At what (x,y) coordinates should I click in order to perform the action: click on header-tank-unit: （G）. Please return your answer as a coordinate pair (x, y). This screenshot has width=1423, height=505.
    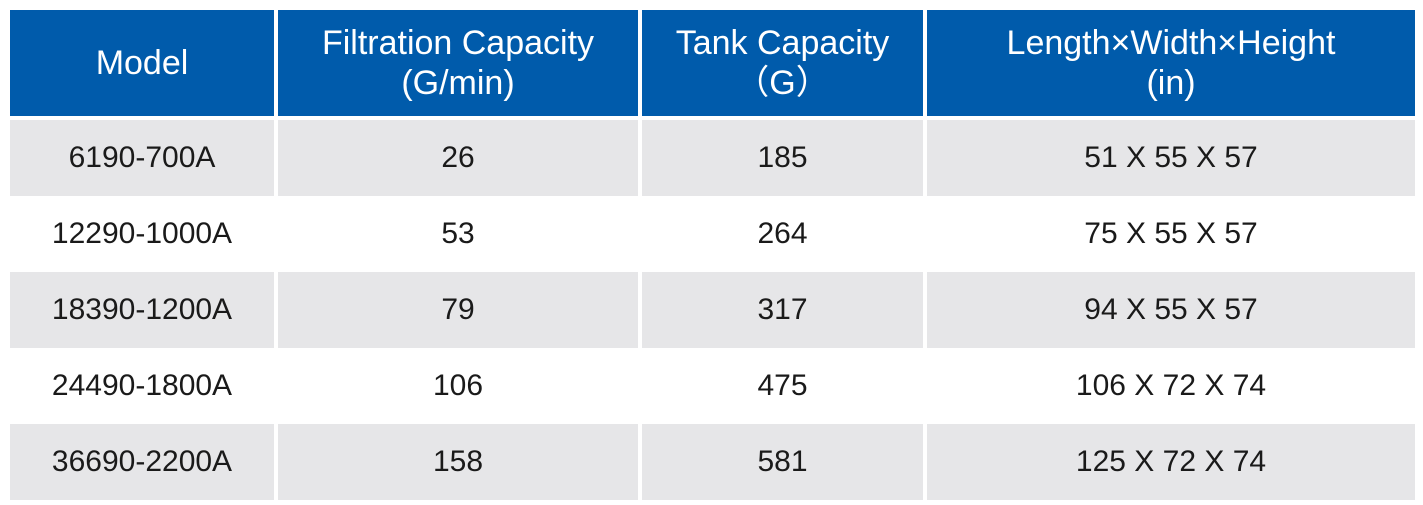
    Looking at the image, I should click on (782, 83).